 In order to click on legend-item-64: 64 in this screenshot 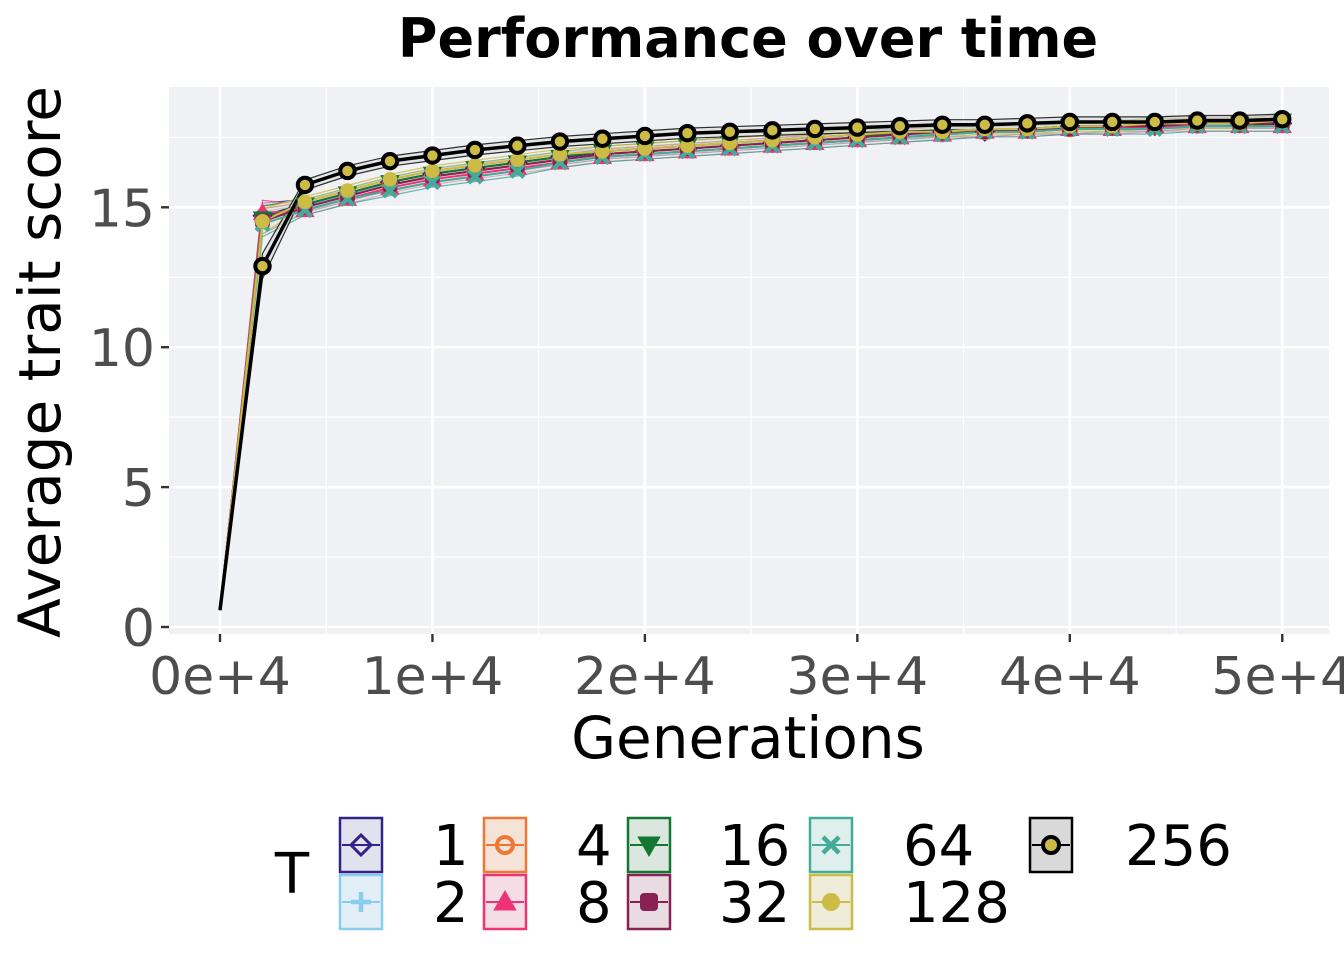, I will do `click(891, 846)`.